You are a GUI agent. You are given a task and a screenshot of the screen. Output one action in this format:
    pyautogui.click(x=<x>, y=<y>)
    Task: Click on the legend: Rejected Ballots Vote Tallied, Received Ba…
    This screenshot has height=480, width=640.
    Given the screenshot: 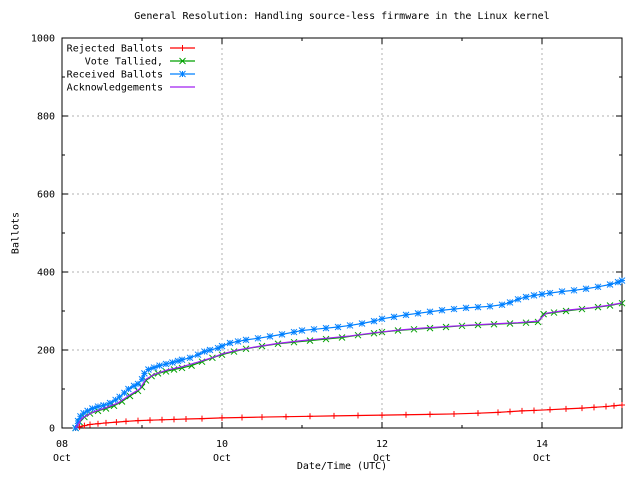 What is the action you would take?
    pyautogui.click(x=131, y=69)
    